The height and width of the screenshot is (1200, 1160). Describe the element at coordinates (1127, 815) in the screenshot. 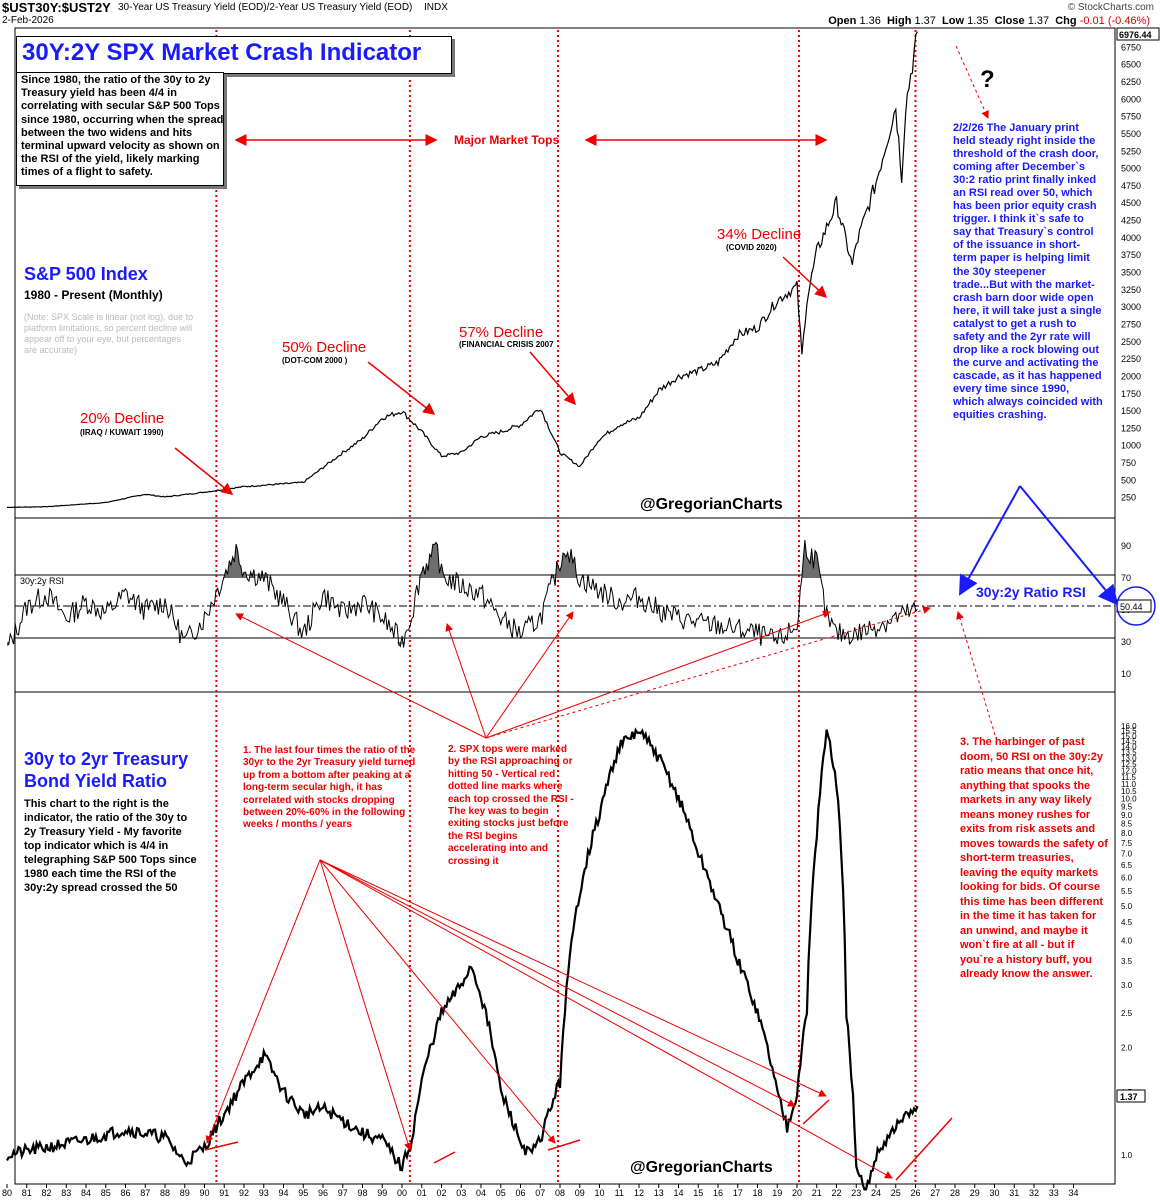

I see `ratio-y-tick-label: 9.0` at that location.